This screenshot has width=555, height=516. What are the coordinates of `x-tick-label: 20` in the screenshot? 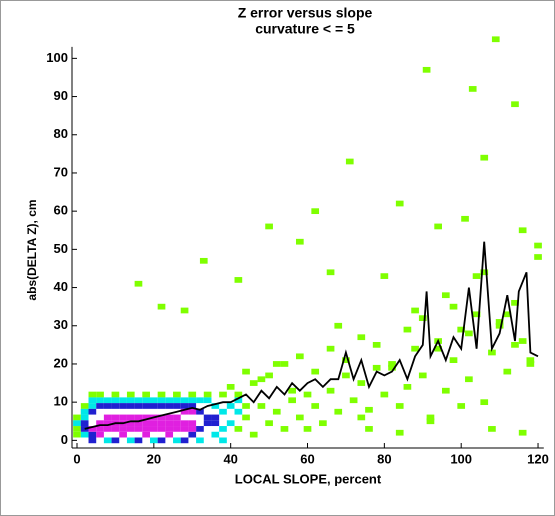 It's located at (154, 458).